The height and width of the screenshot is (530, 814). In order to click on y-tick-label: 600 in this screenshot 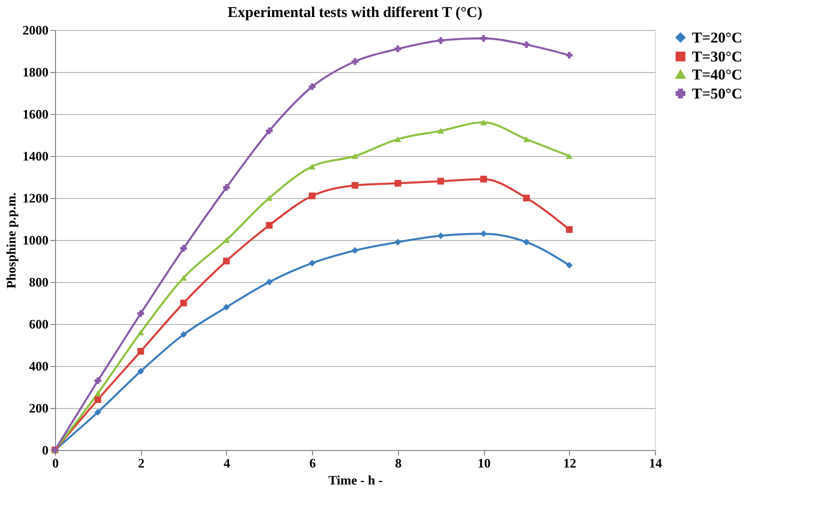, I will do `click(38, 324)`.